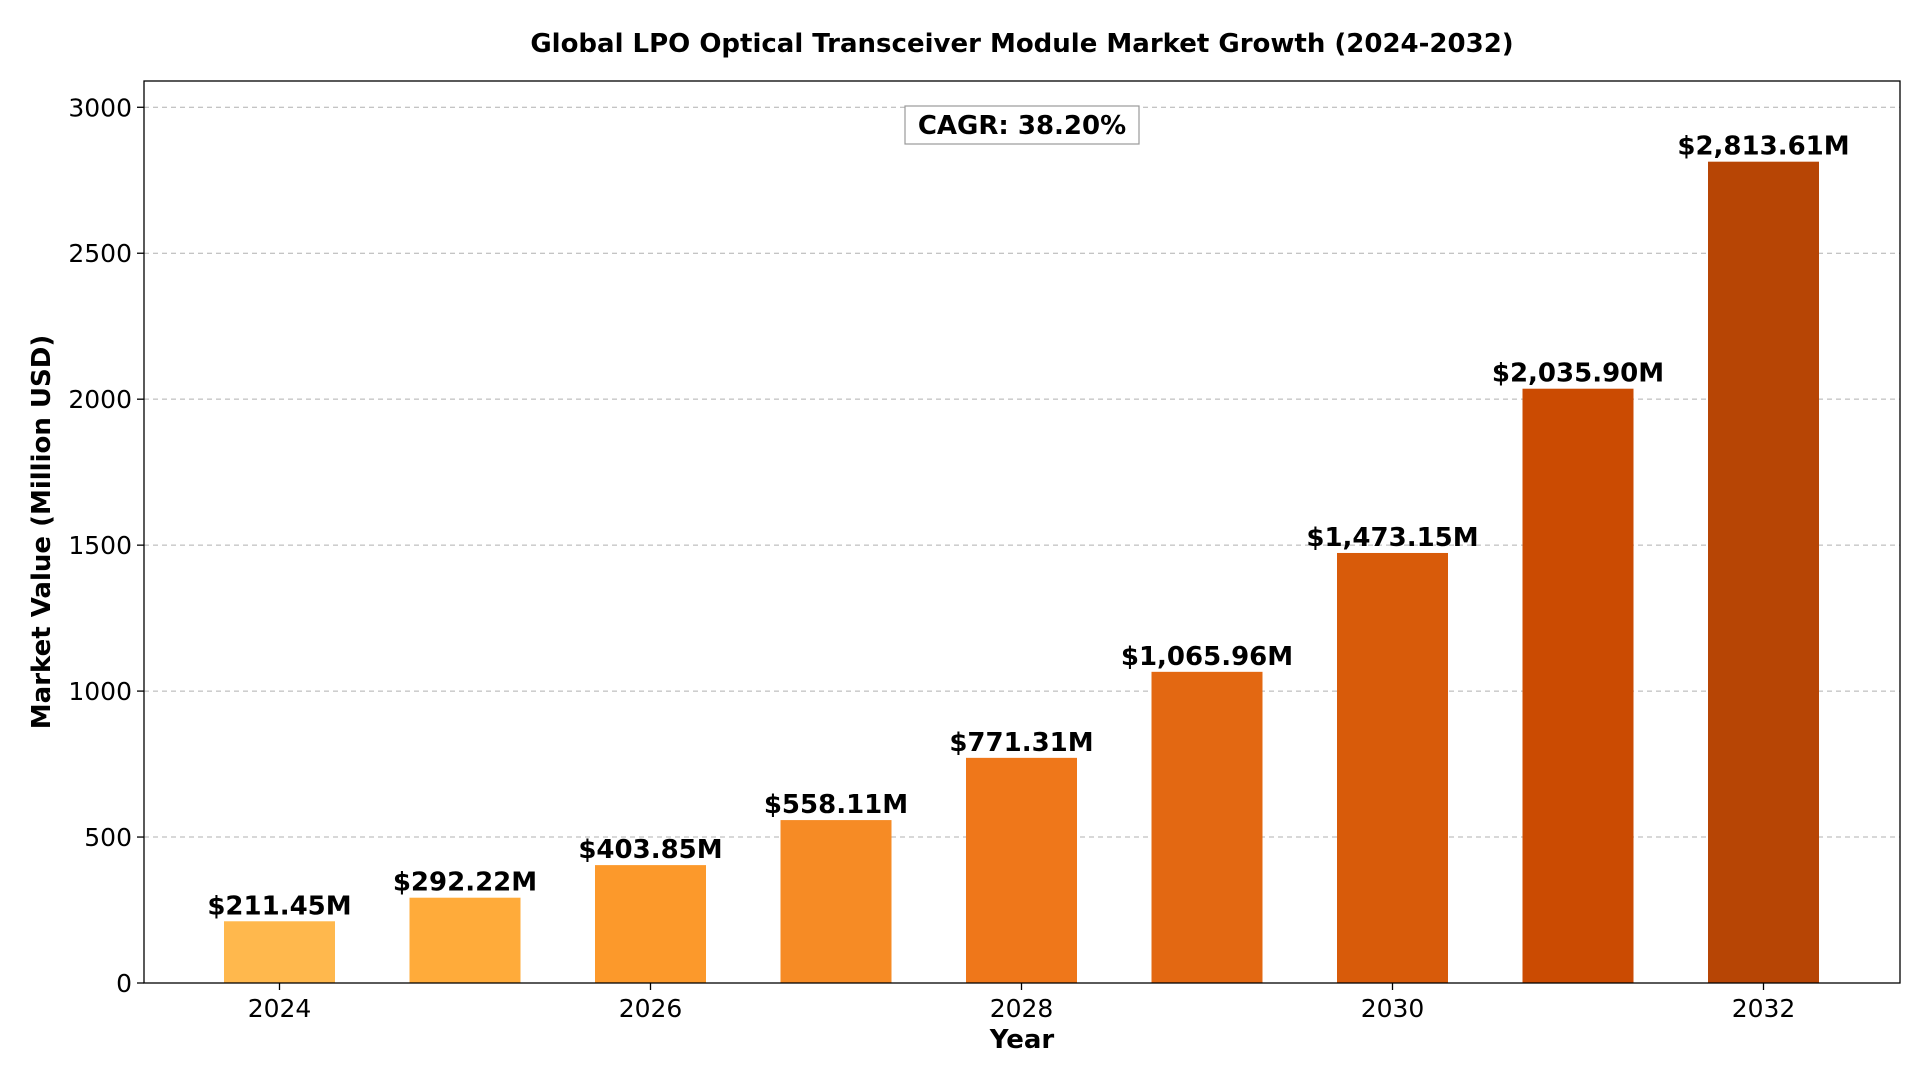  What do you see at coordinates (42, 532) in the screenshot?
I see `y-axis-label: Market Value (Million USD)` at bounding box center [42, 532].